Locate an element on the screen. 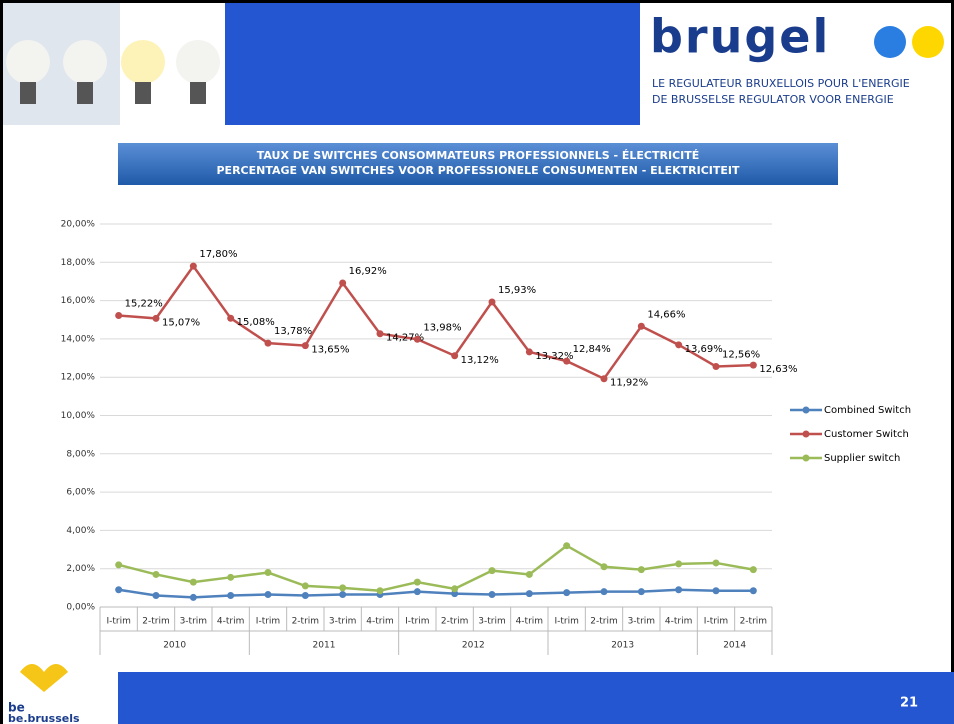  legend-label: Customer Switch is located at coordinates (866, 434).